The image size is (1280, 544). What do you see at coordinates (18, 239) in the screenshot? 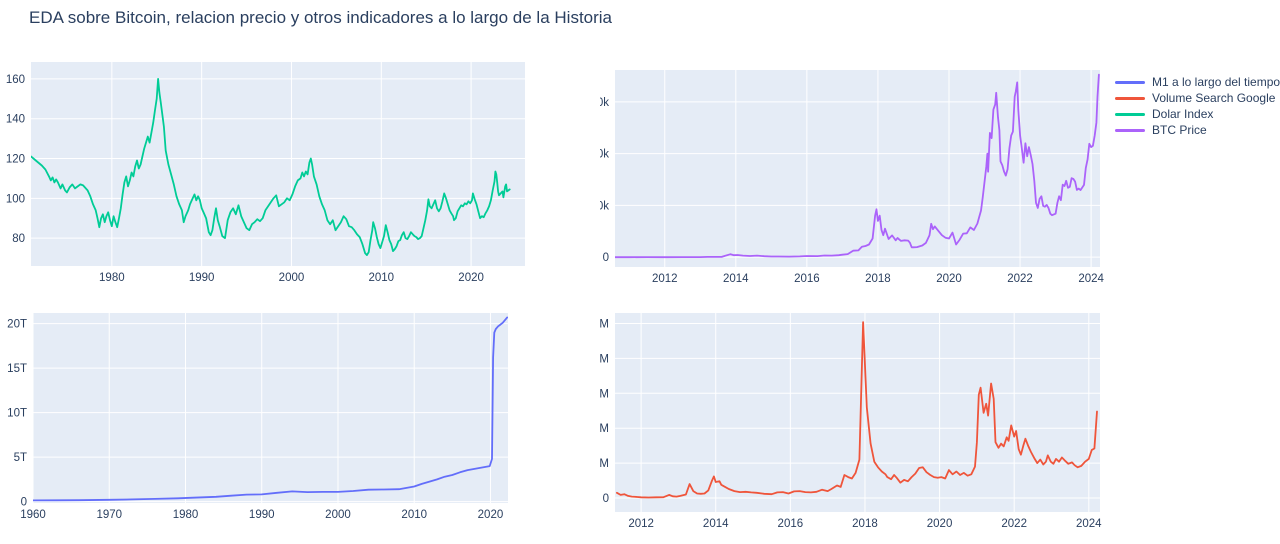
I see `y-tick-label: 80` at bounding box center [18, 239].